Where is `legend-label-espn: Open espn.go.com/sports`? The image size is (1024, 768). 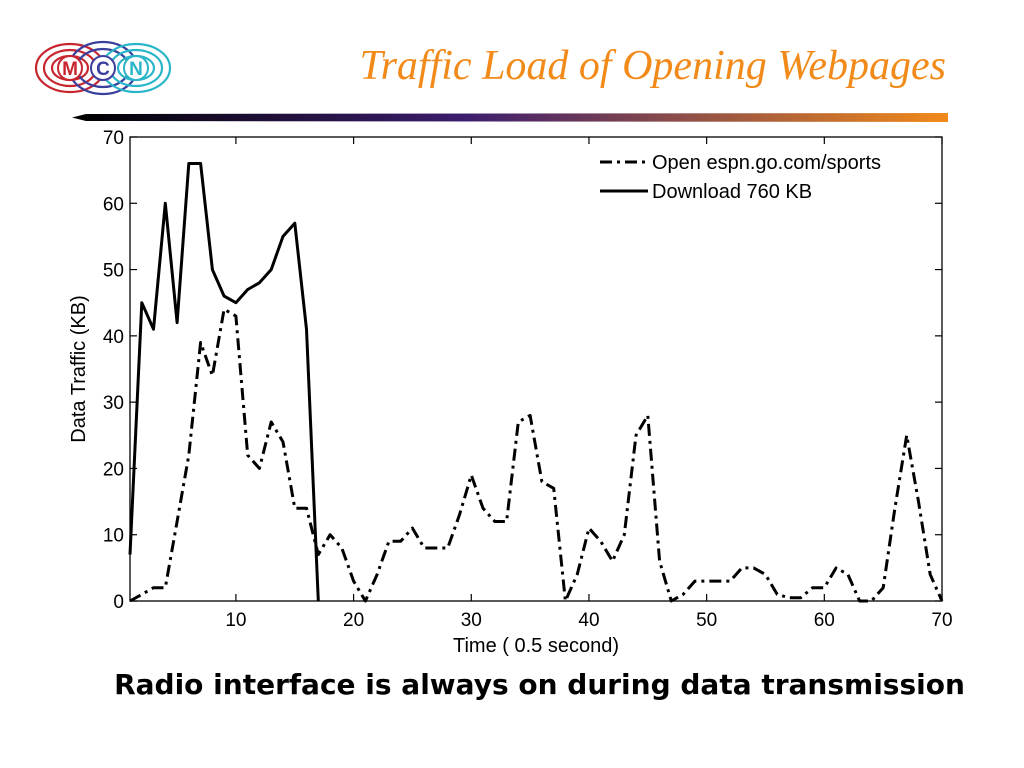
legend-label-espn: Open espn.go.com/sports is located at coordinates (766, 163).